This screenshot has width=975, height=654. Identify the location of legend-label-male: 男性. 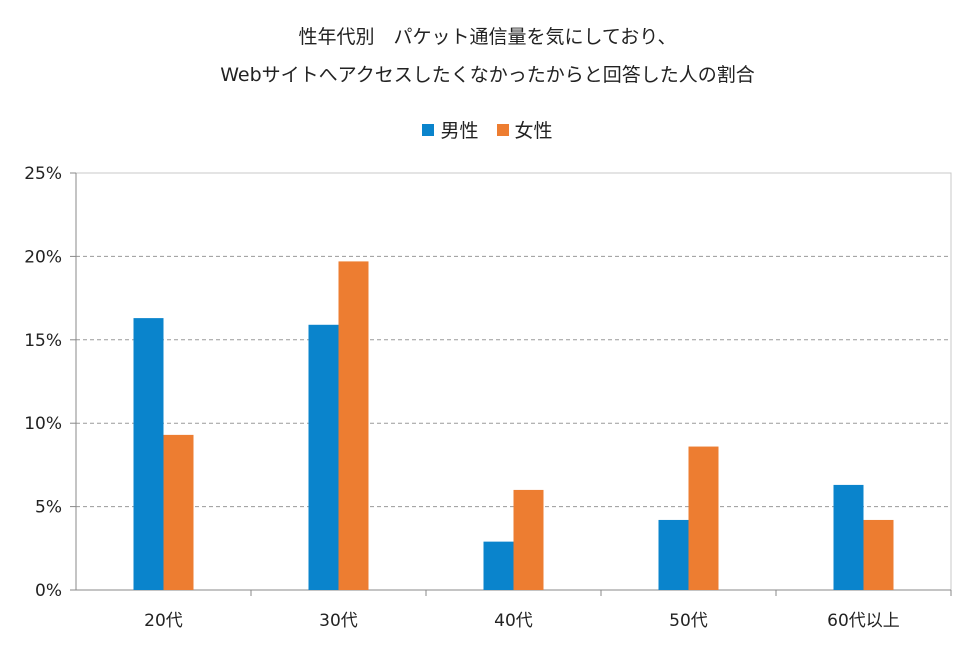
(459, 131).